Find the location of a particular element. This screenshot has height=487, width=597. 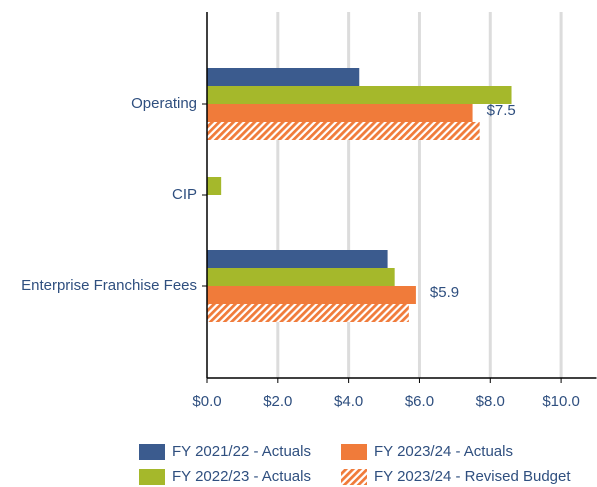

x-tick-label: $6.0 is located at coordinates (419, 401).